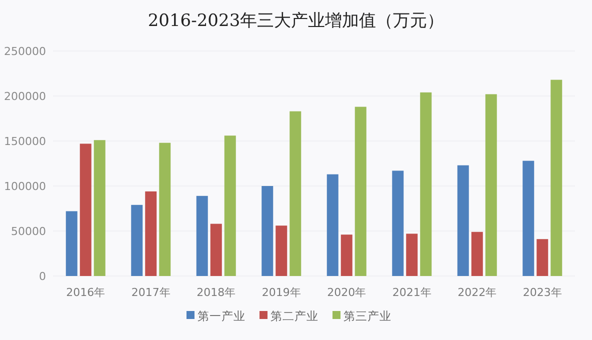 This screenshot has width=592, height=340. Describe the element at coordinates (42, 276) in the screenshot. I see `y-tick-label: 0` at that location.